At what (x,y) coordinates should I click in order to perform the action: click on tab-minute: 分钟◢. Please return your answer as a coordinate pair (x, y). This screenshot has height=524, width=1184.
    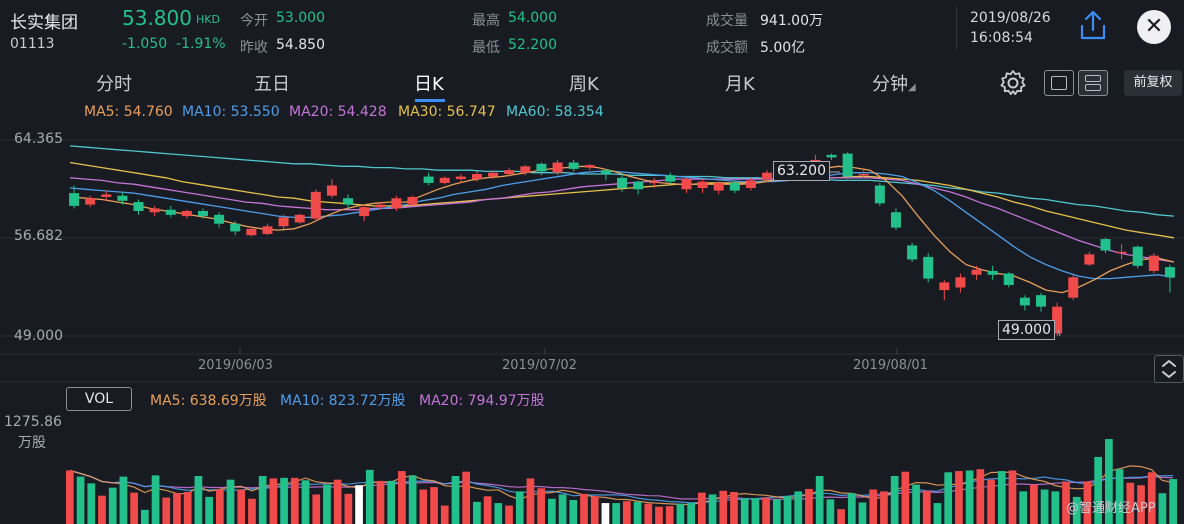
    Looking at the image, I should click on (894, 83).